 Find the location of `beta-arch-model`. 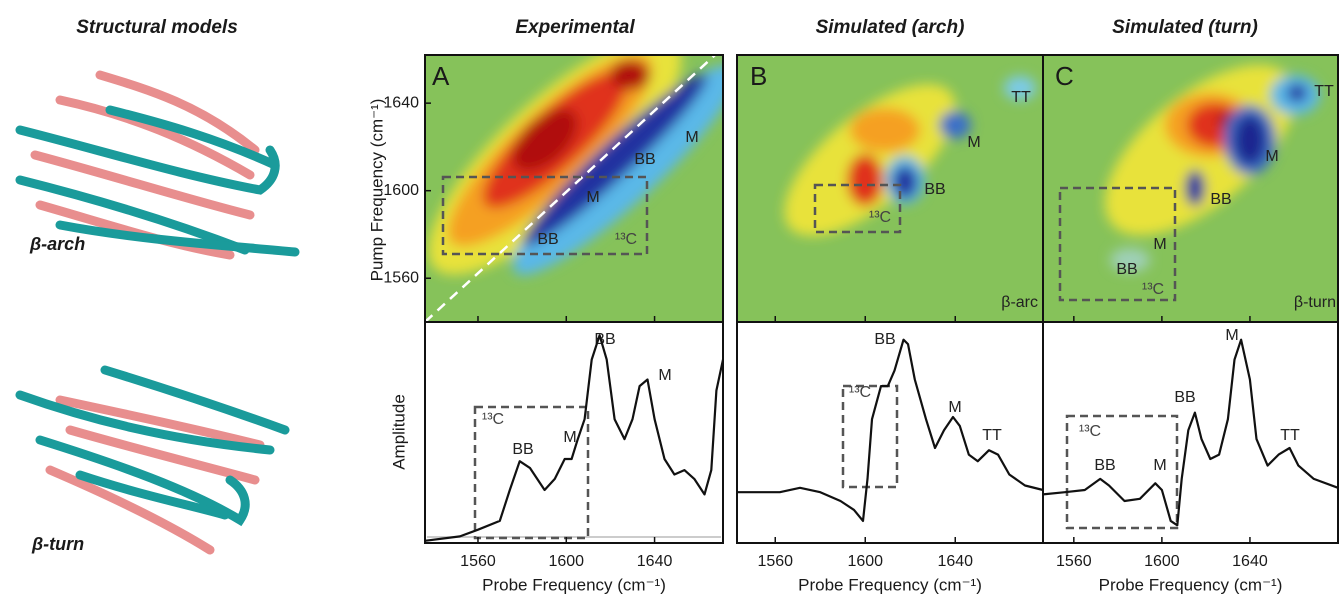

beta-arch-model is located at coordinates (157, 165).